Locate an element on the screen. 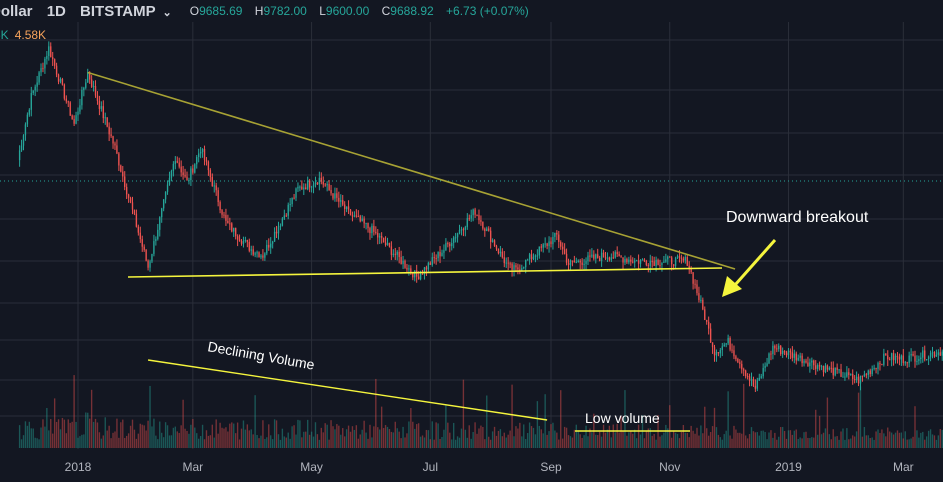 This screenshot has width=943, height=482. volume-bars is located at coordinates (480, 411).